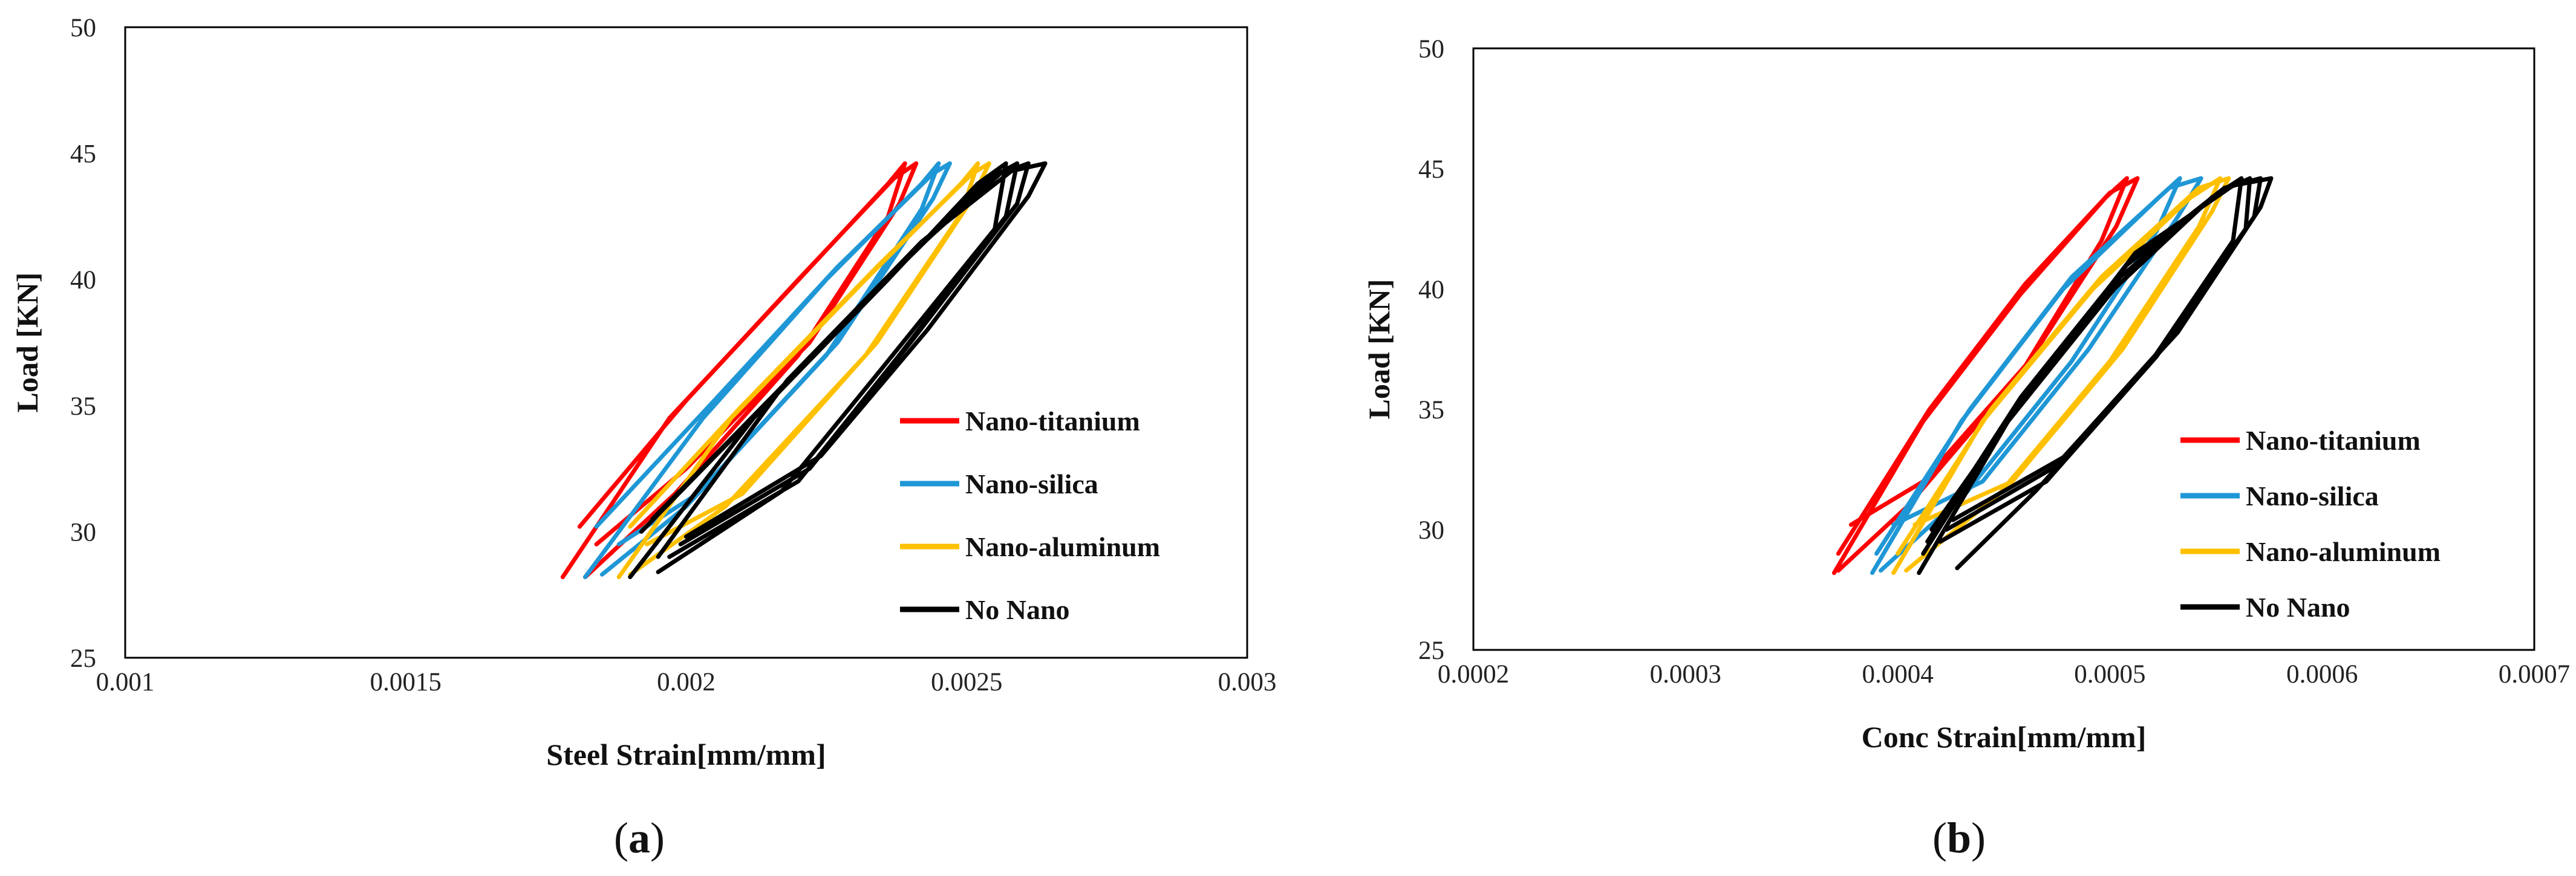 The width and height of the screenshot is (2576, 876). What do you see at coordinates (406, 682) in the screenshot?
I see `chart-a-x-tick-label: 0.0015` at bounding box center [406, 682].